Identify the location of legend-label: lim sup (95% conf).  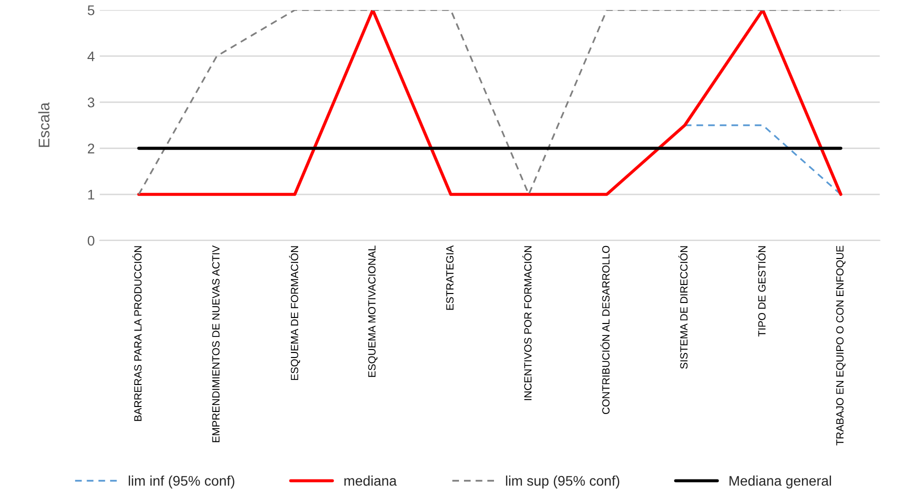
(563, 482).